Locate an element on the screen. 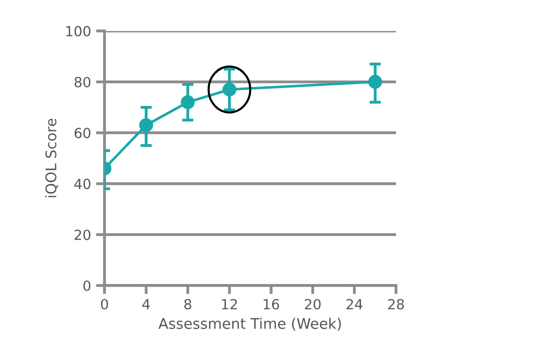 The image size is (550, 344). y-tick-label: 0 is located at coordinates (86, 285).